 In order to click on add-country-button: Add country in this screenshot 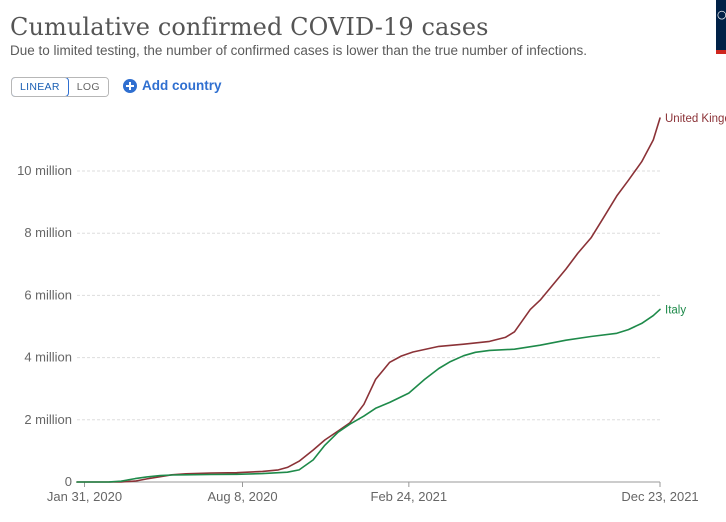, I will do `click(172, 85)`.